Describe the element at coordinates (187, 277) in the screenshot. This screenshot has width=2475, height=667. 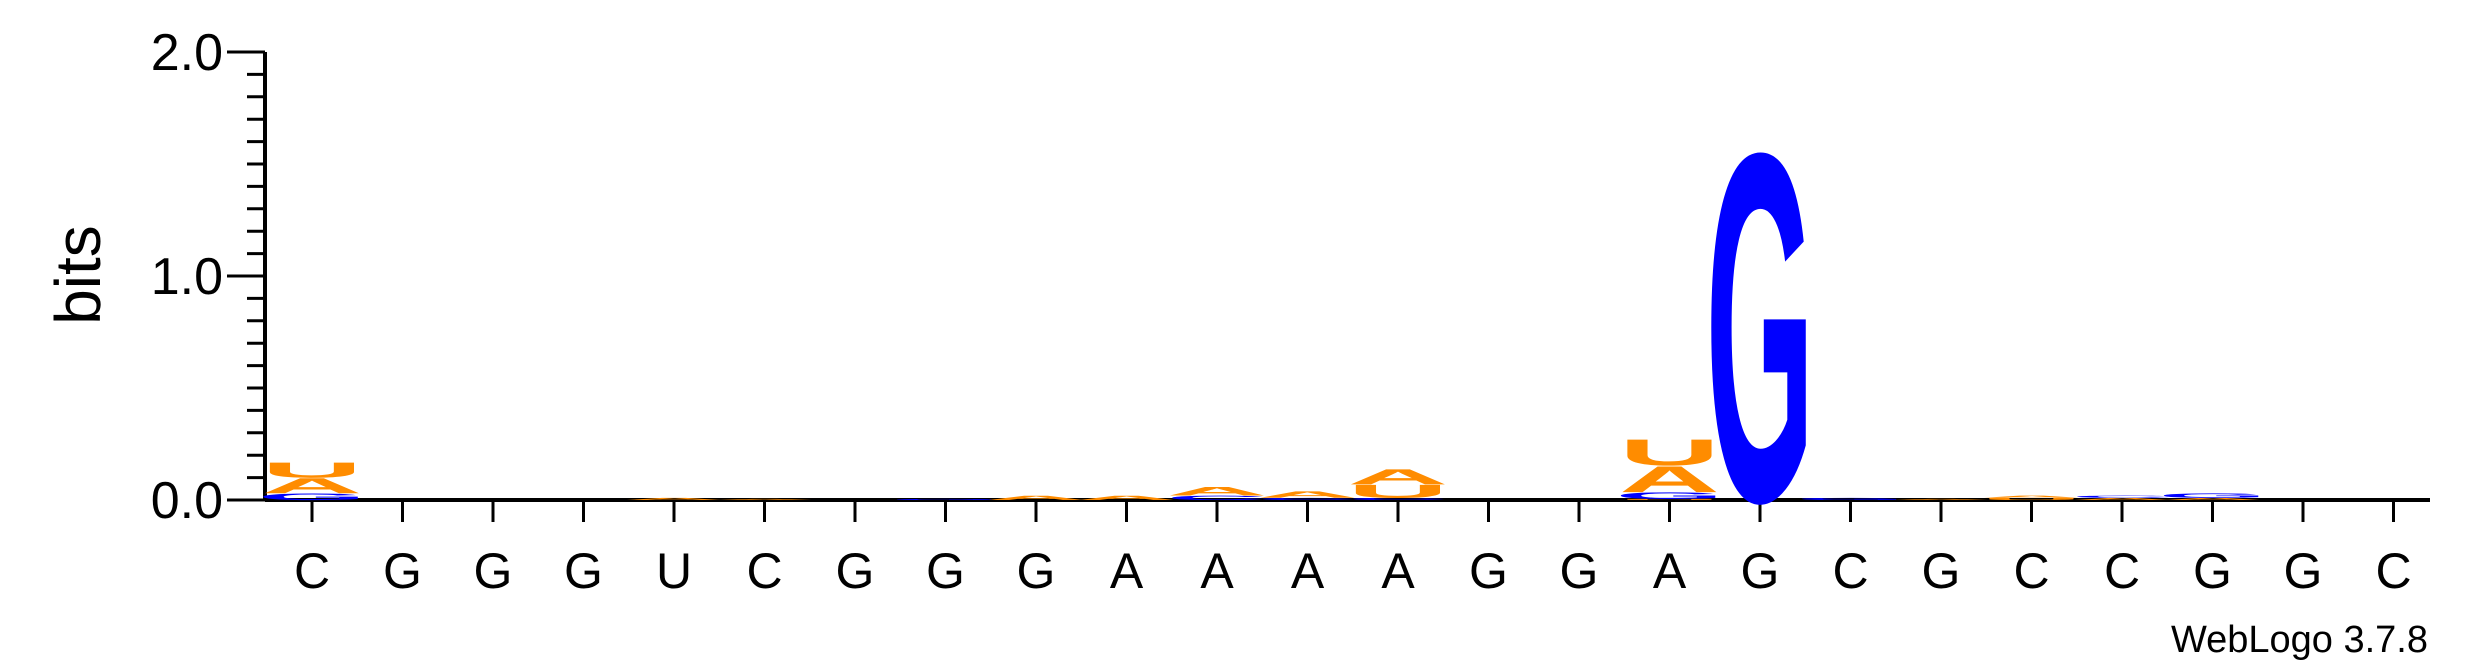
I see `y-tick-label: 1.0` at that location.